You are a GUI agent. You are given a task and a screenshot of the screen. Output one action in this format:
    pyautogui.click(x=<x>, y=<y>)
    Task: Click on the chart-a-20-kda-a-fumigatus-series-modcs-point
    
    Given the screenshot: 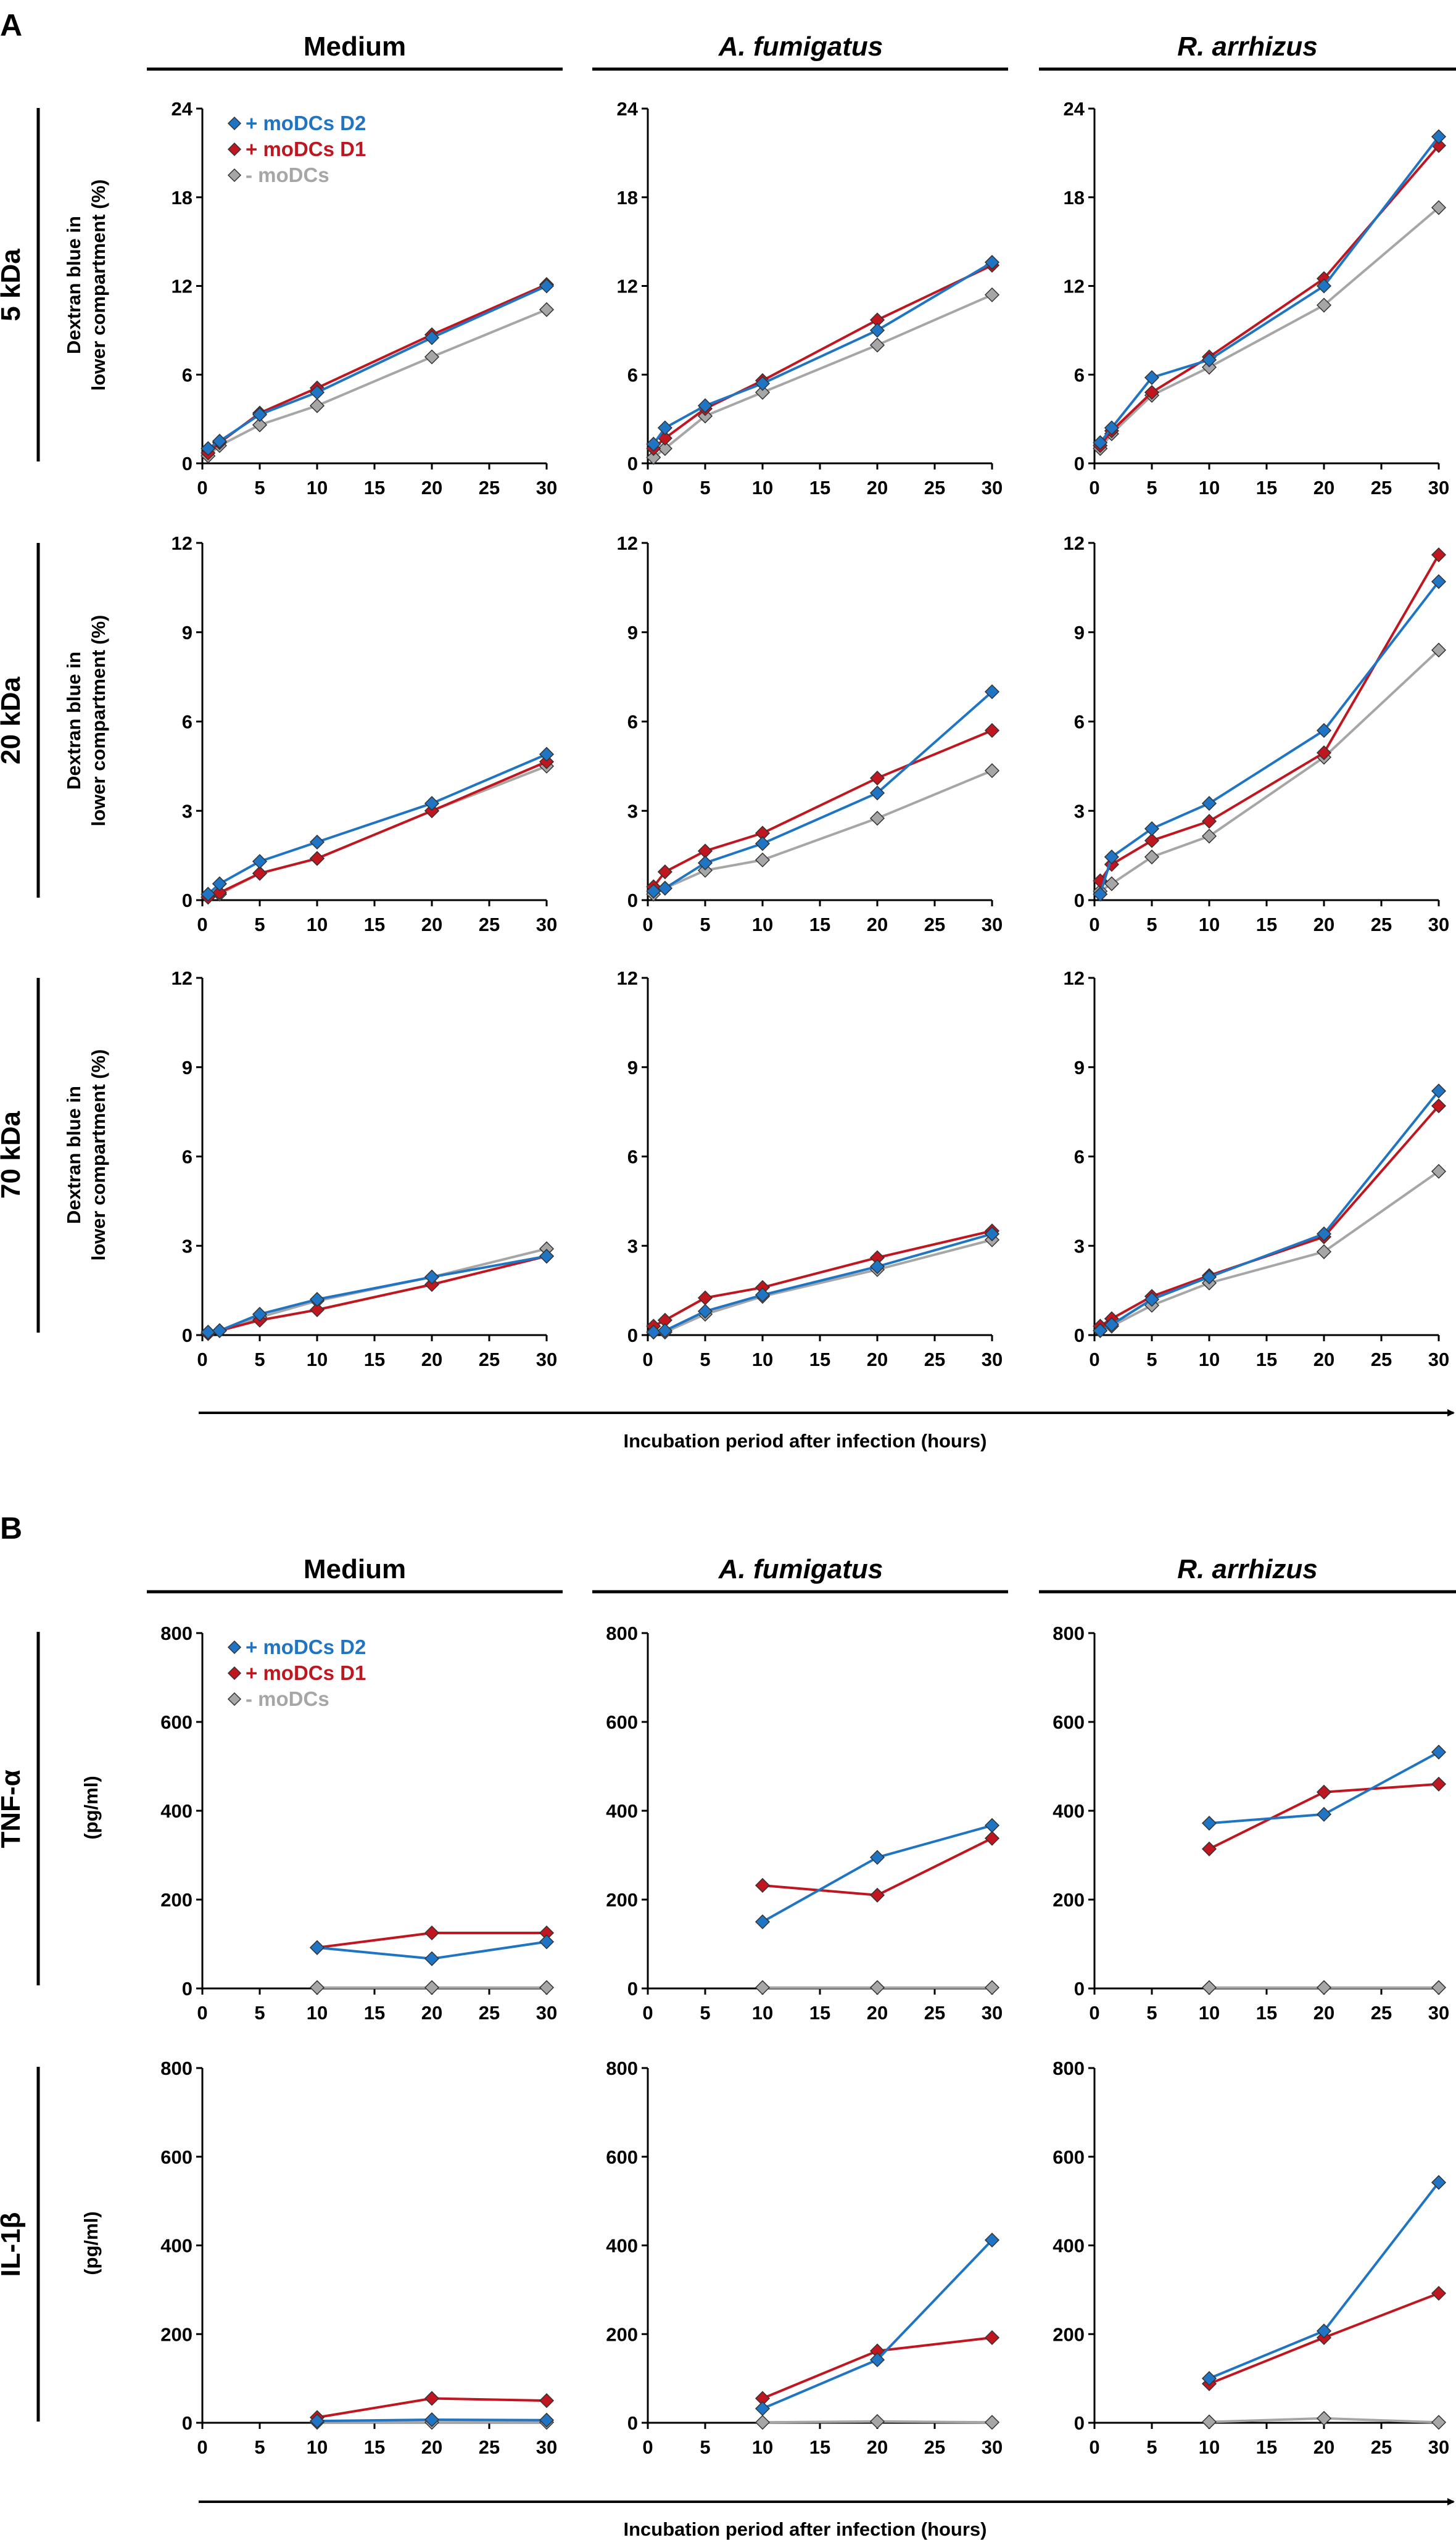 What is the action you would take?
    pyautogui.click(x=877, y=818)
    